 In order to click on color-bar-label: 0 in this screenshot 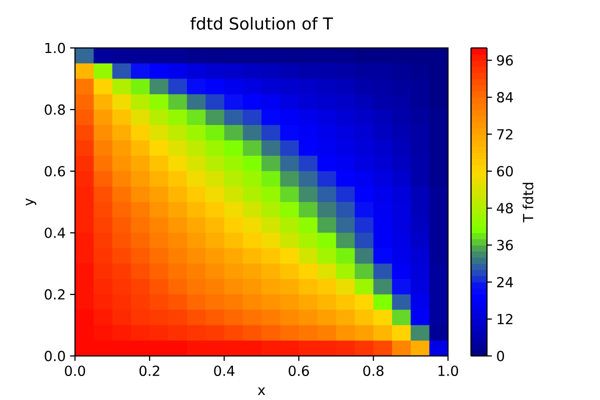, I will do `click(500, 356)`.